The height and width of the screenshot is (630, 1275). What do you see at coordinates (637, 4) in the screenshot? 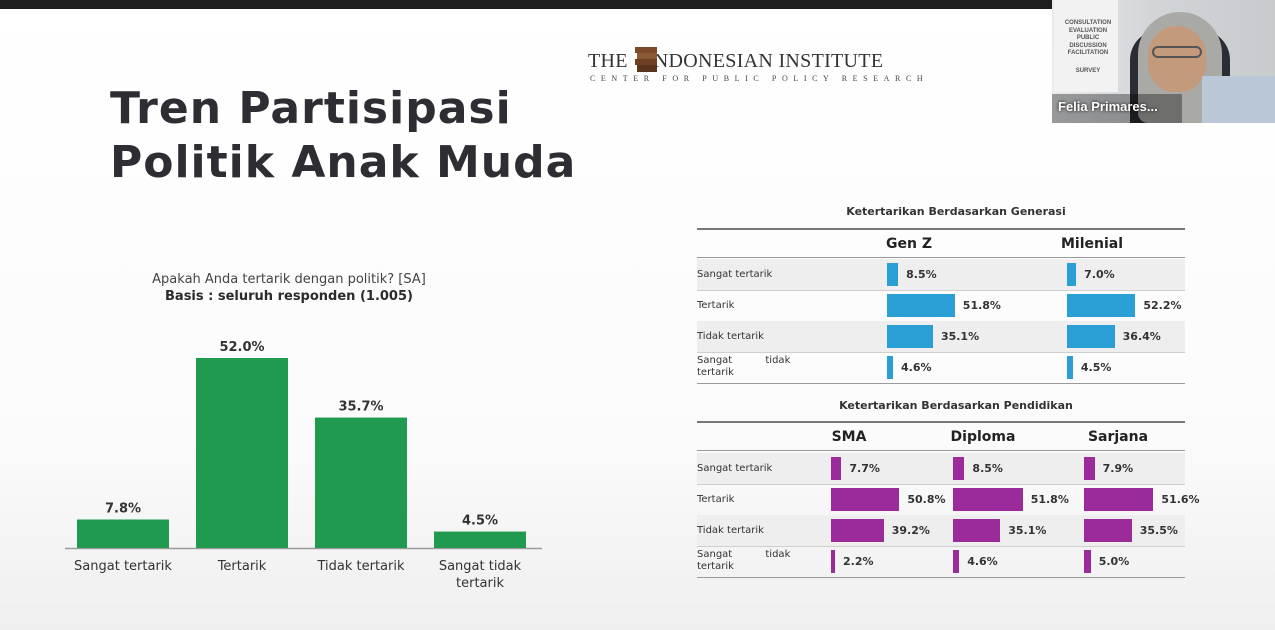
I see `top-bar` at bounding box center [637, 4].